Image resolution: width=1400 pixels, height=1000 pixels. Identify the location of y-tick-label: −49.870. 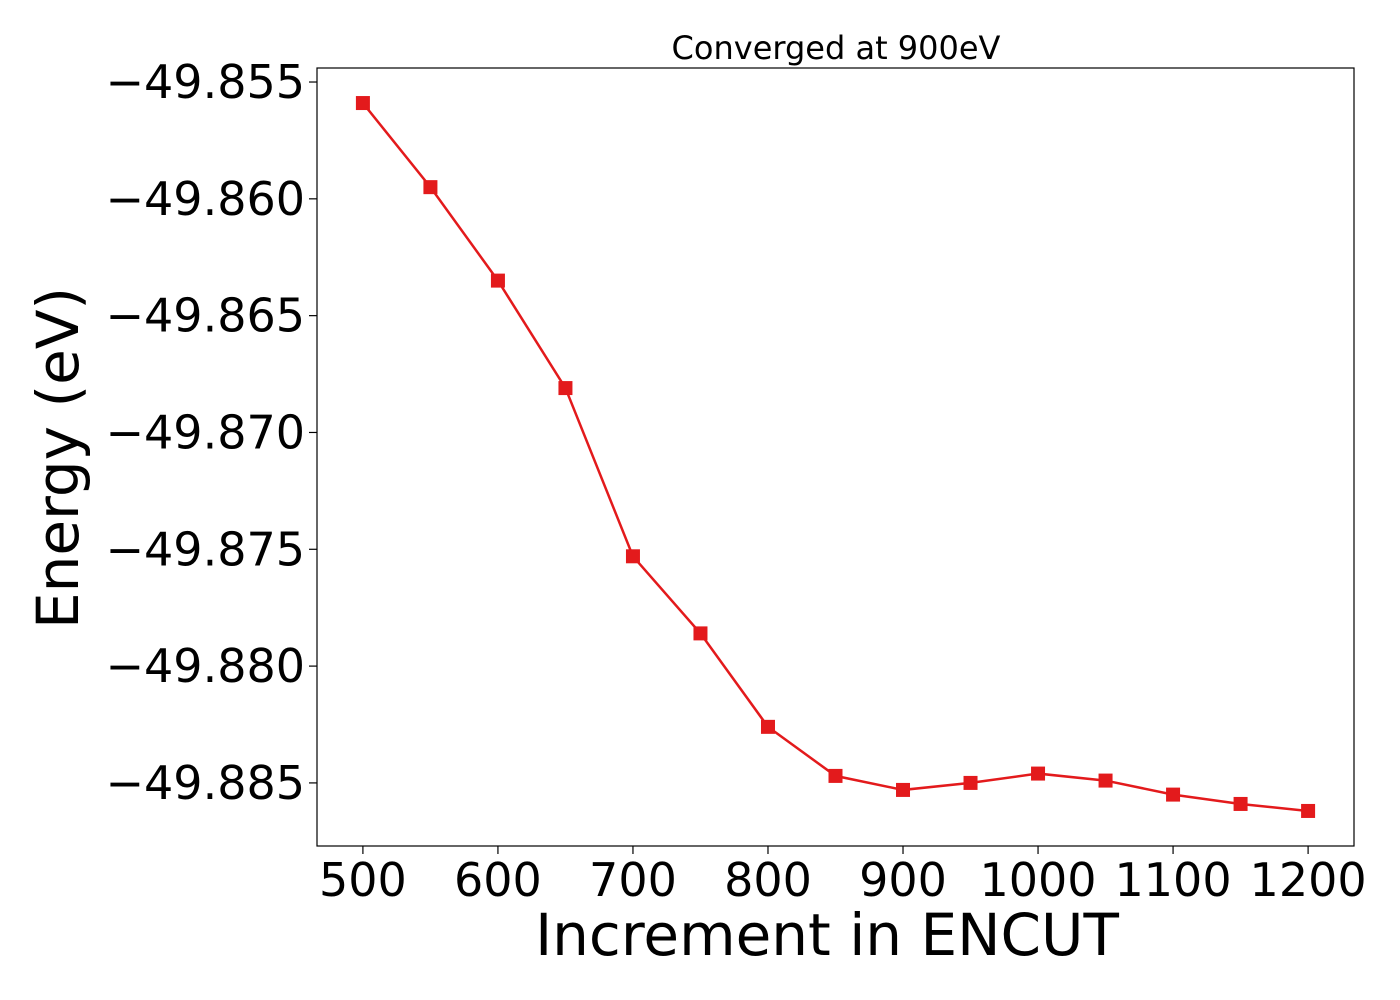
(206, 432).